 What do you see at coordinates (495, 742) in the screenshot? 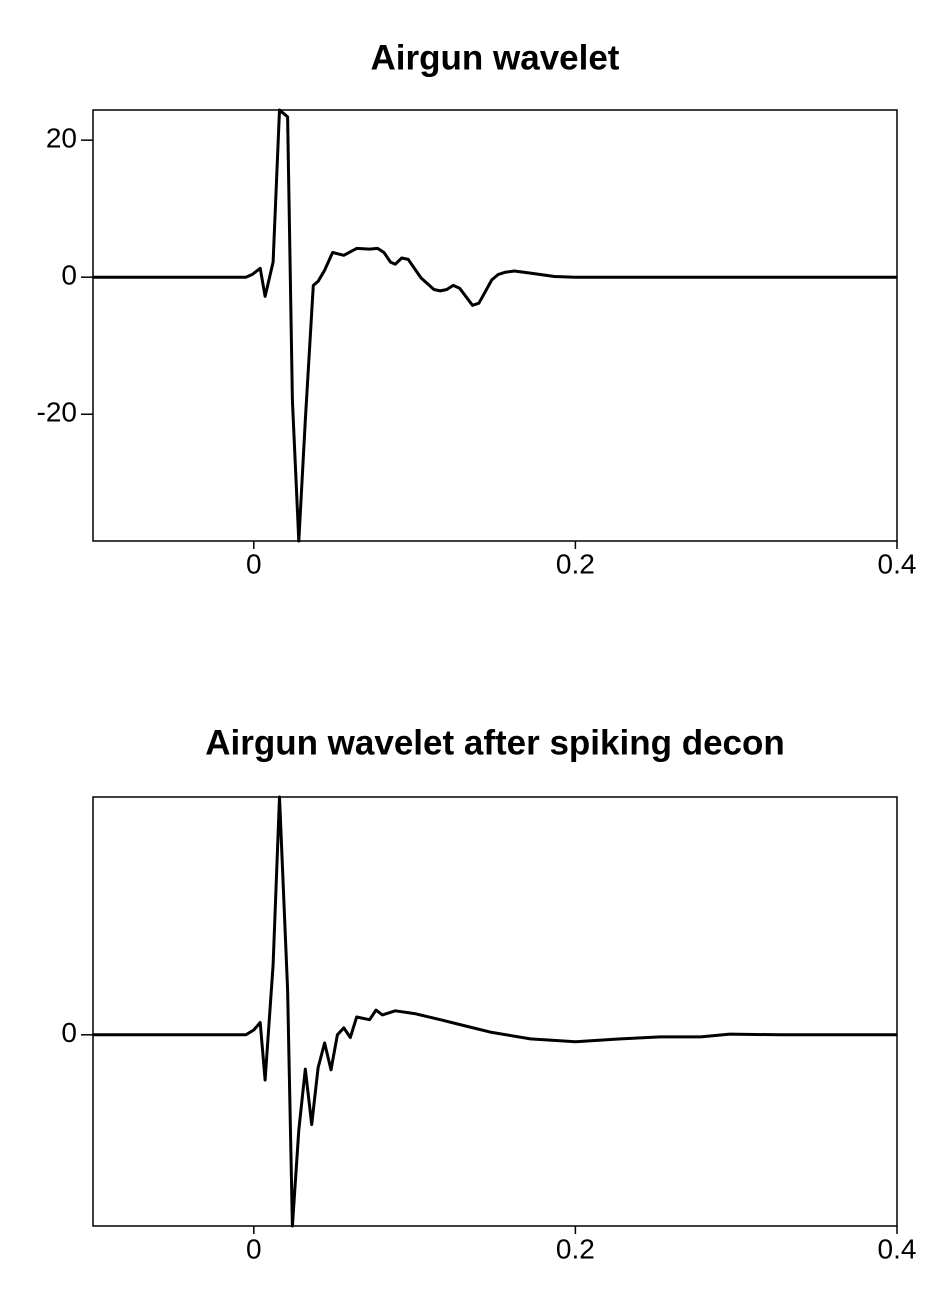
I see `chart-title: Airgun wavelet after spiking decon` at bounding box center [495, 742].